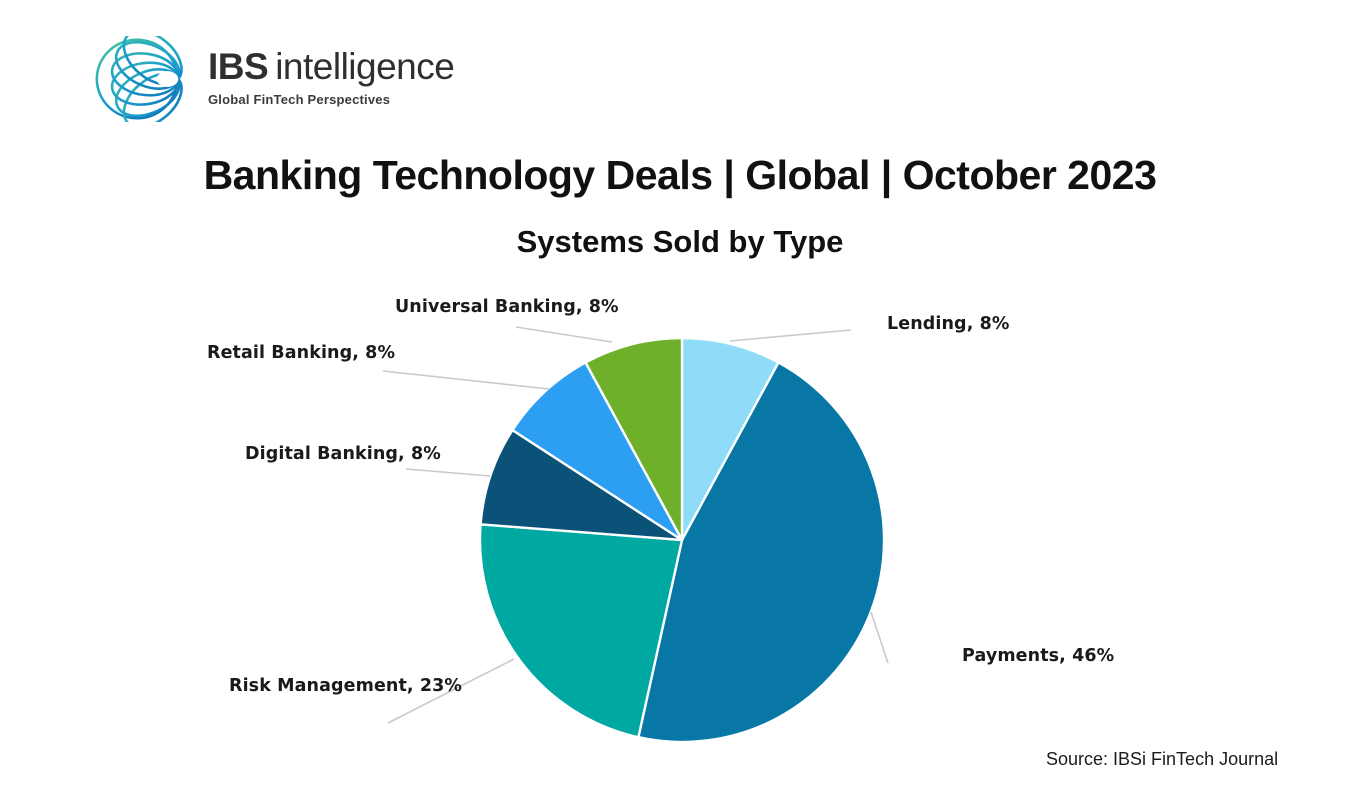  Describe the element at coordinates (634, 439) in the screenshot. I see `pie-slice-universal-banking` at that location.